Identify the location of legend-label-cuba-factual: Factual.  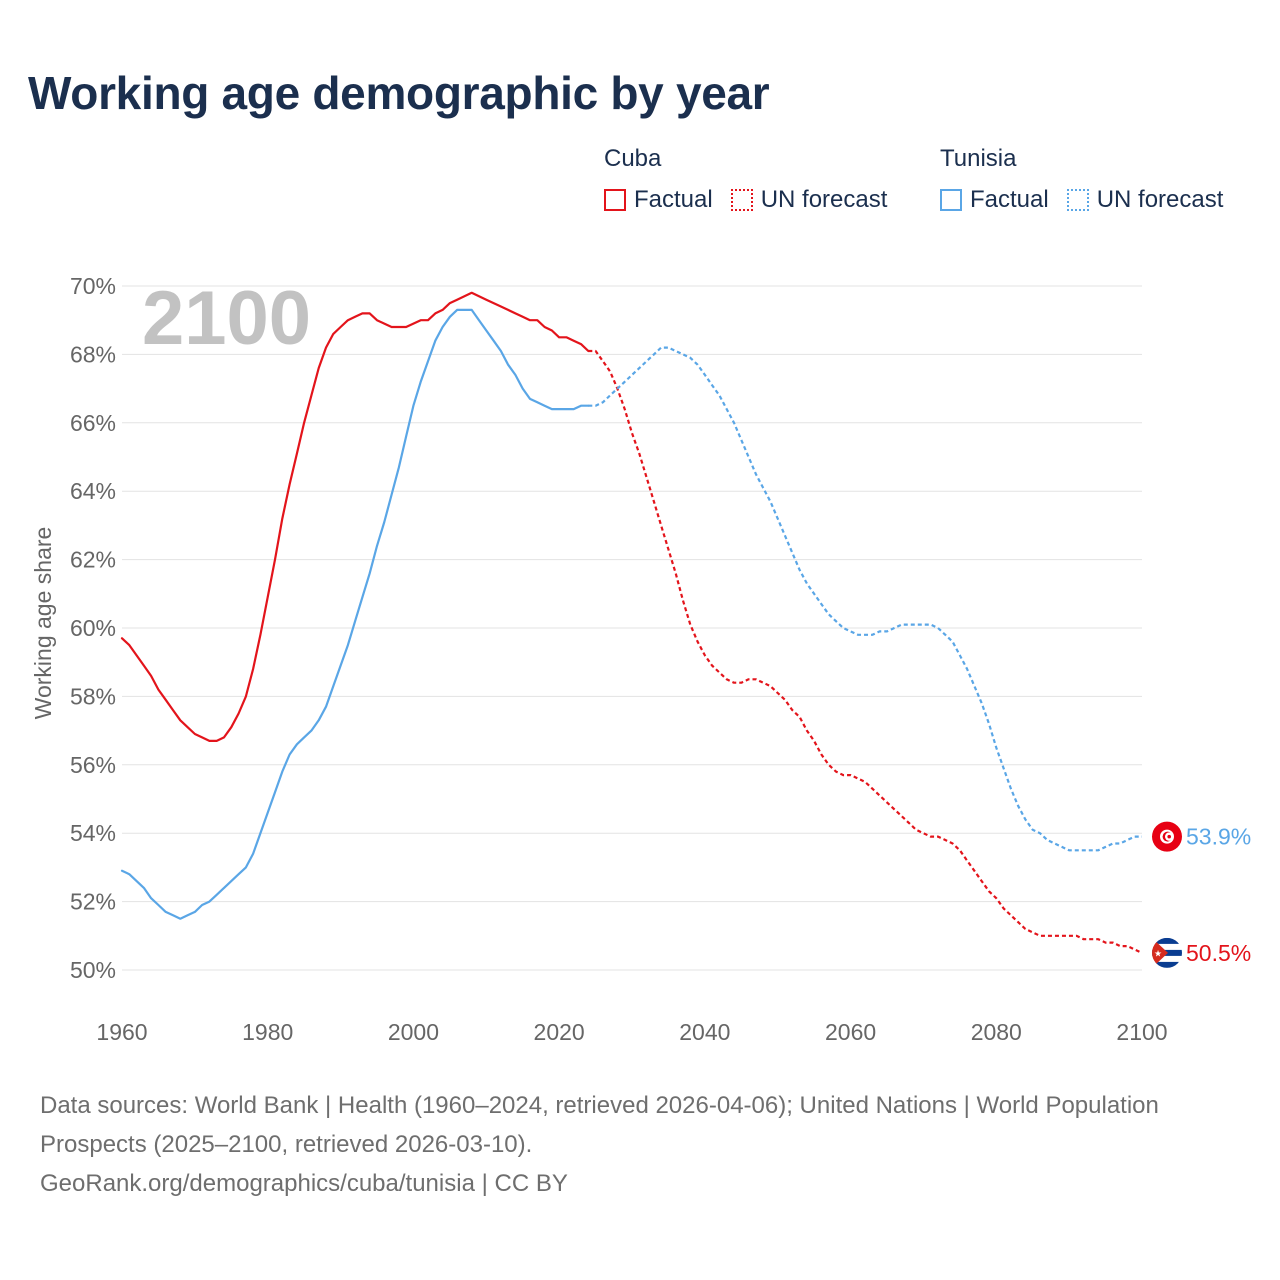
(673, 199).